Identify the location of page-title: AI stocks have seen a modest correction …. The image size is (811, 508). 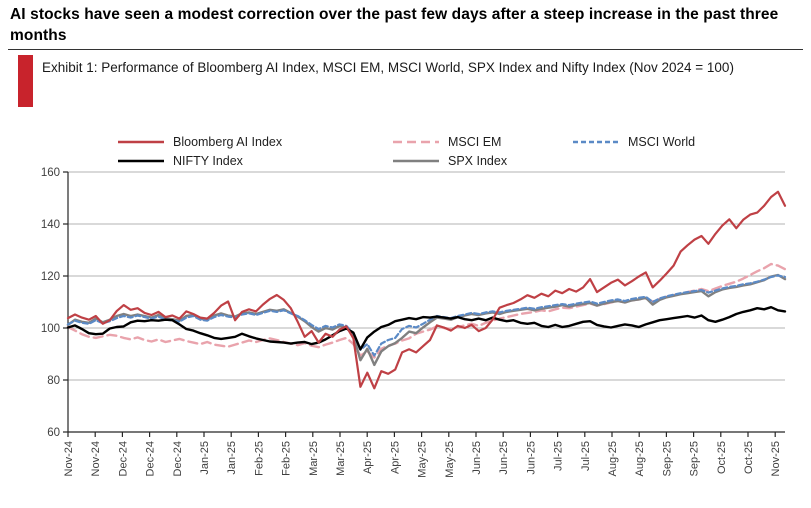
(394, 25).